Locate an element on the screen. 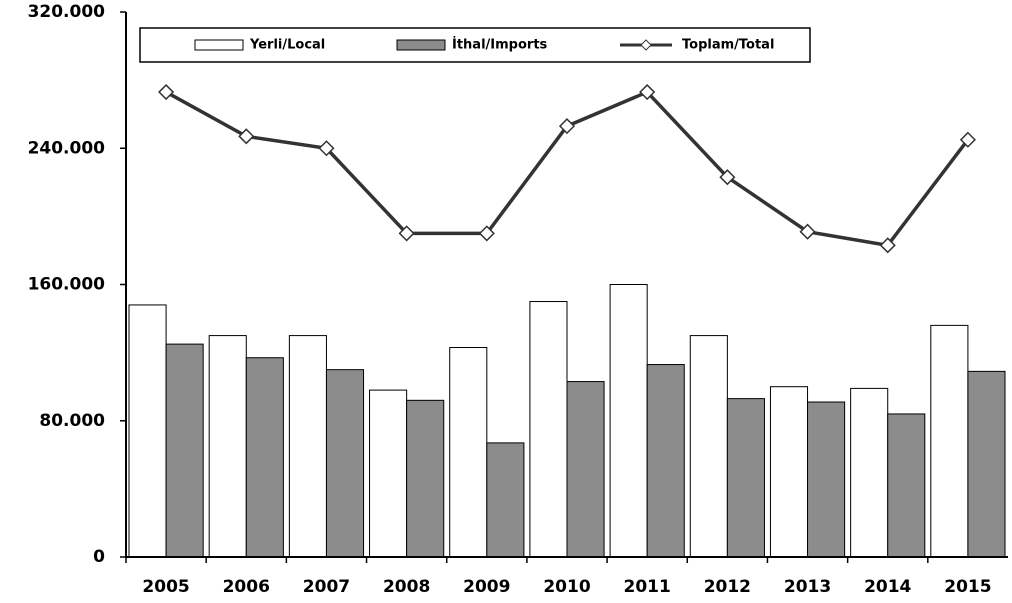  legend: Yerli/Local İthal/Imports Toplam/Total is located at coordinates (475, 45).